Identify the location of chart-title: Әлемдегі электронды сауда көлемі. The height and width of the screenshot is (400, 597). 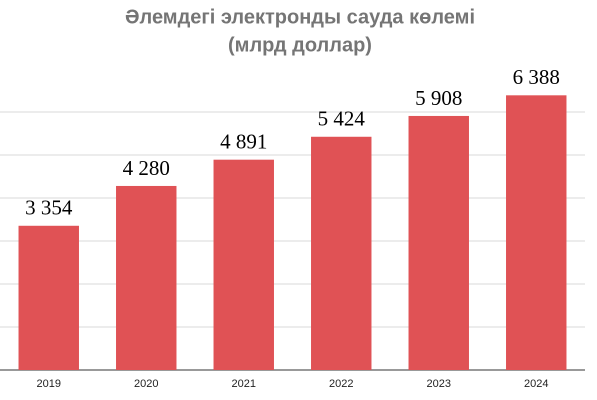
(300, 17).